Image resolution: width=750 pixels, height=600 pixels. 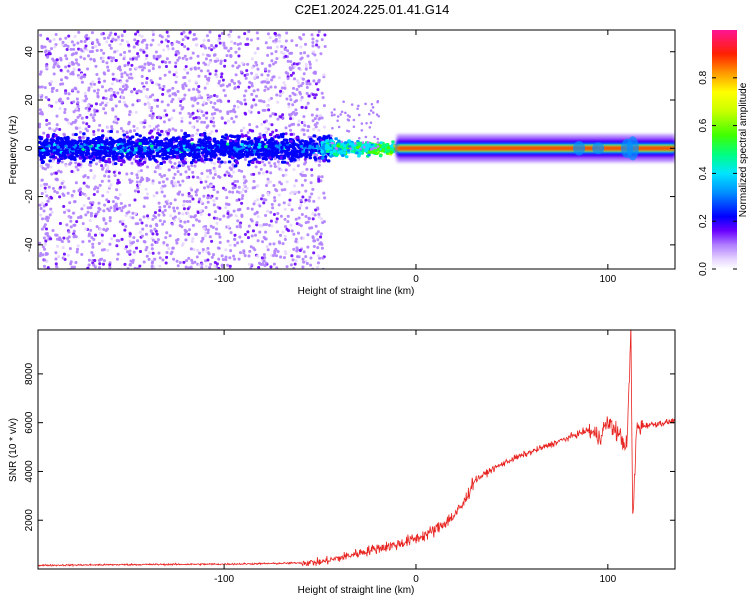 I want to click on colorbar-tick-label: 0.0, so click(x=703, y=269).